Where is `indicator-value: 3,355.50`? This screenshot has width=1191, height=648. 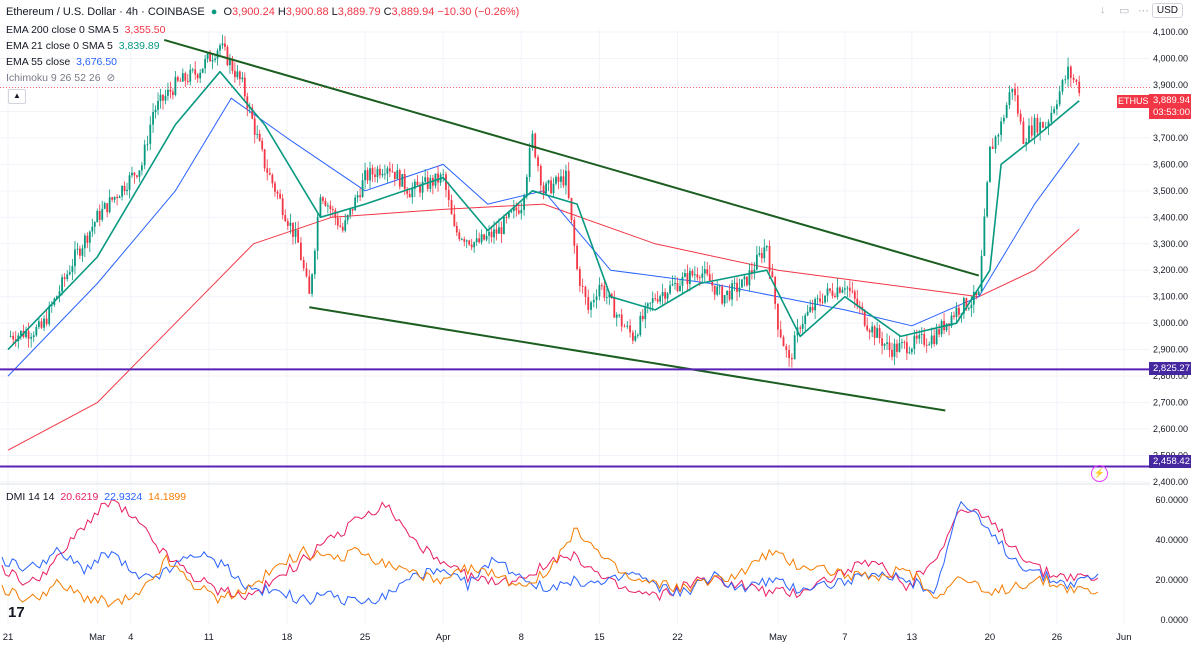
indicator-value: 3,355.50 is located at coordinates (145, 30).